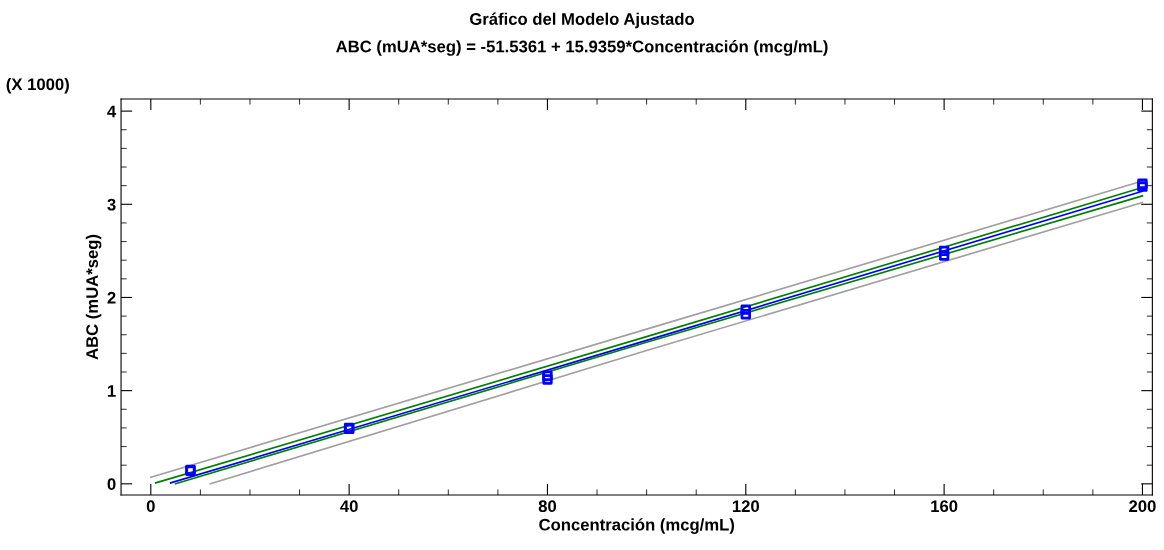 This screenshot has height=550, width=1164. Describe the element at coordinates (112, 111) in the screenshot. I see `y-tick-label: 4` at that location.